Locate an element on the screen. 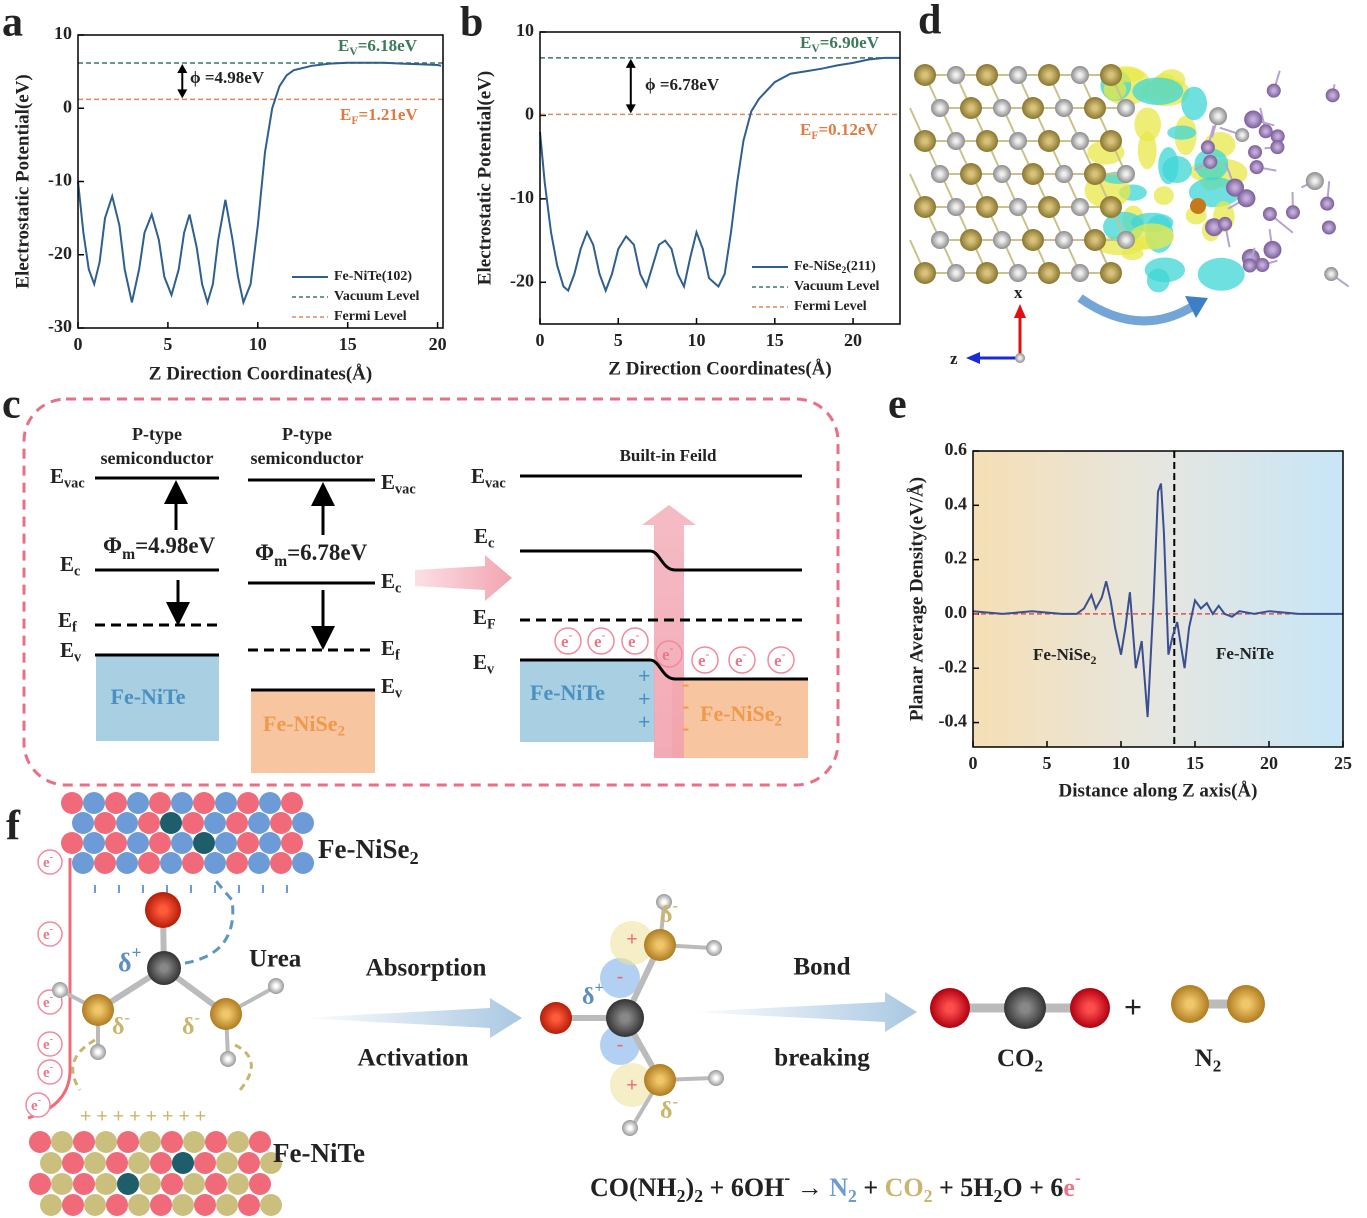 The height and width of the screenshot is (1218, 1367). y-tick-label: 0.0 is located at coordinates (956, 612).